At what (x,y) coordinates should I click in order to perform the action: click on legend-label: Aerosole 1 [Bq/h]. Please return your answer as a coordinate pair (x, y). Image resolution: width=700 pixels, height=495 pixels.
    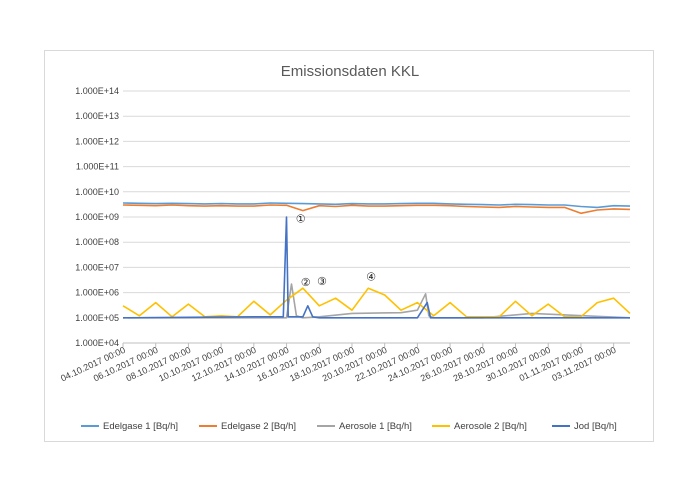
    Looking at the image, I should click on (375, 426).